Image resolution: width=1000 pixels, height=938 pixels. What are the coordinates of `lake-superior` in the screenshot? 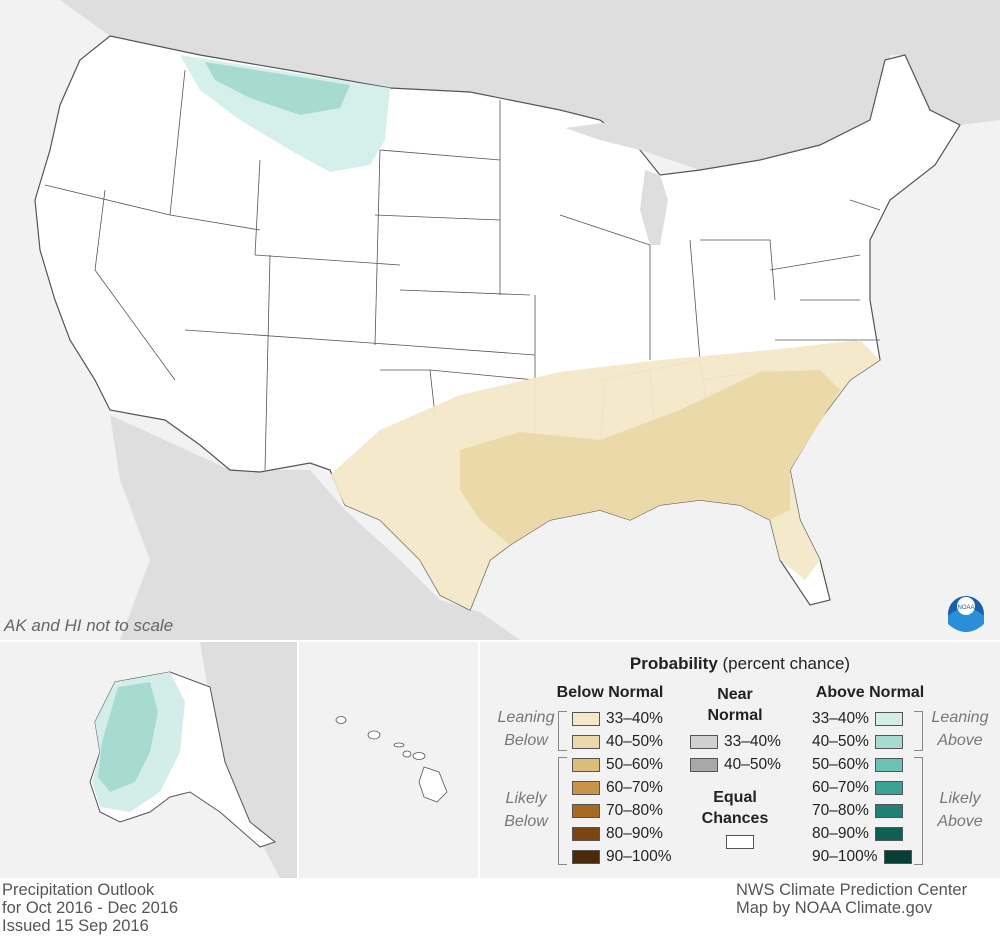 It's located at (622, 136).